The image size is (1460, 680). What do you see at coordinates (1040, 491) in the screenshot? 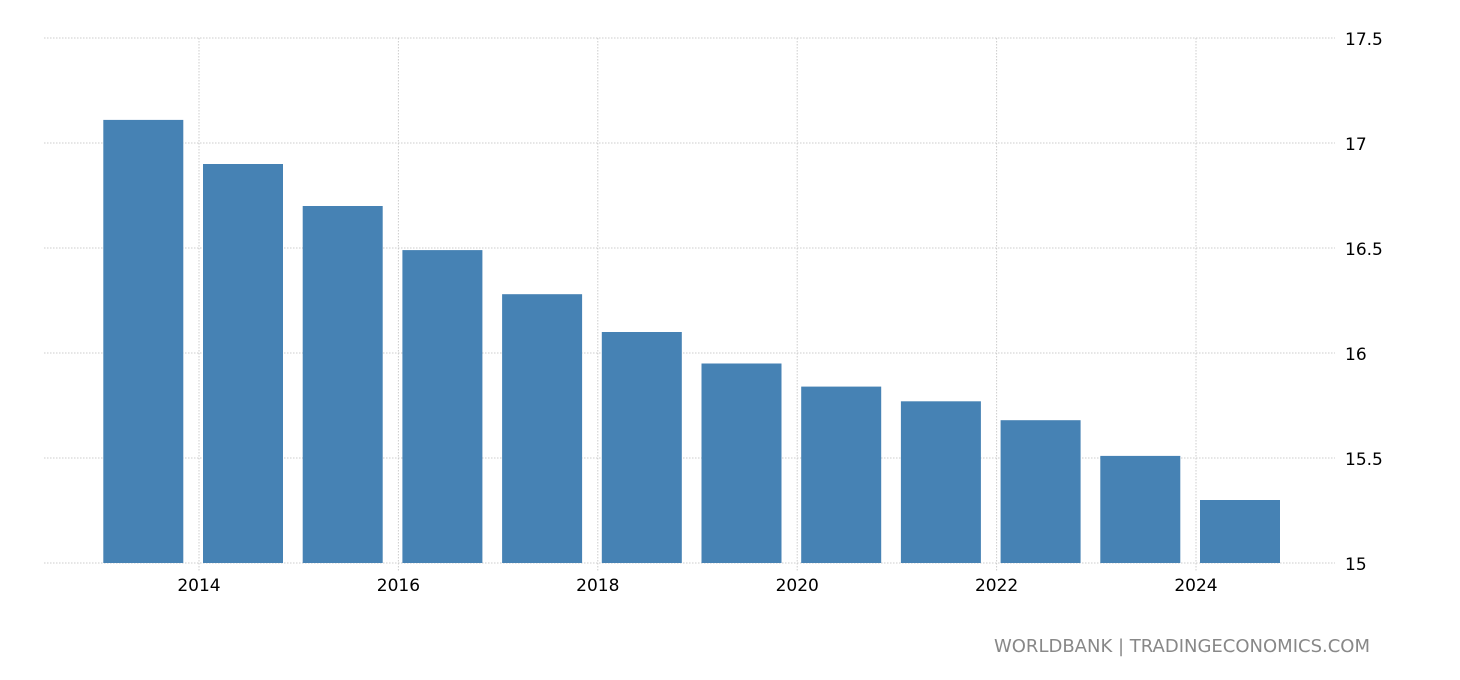
I see `bar-2022` at bounding box center [1040, 491].